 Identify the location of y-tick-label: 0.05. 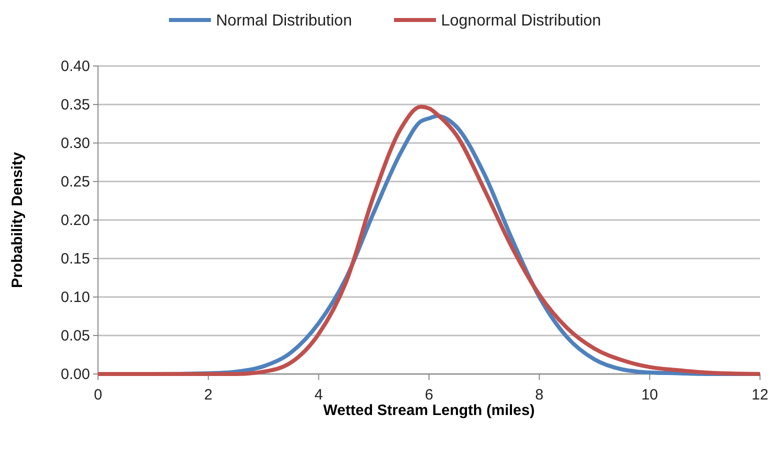
(75, 335).